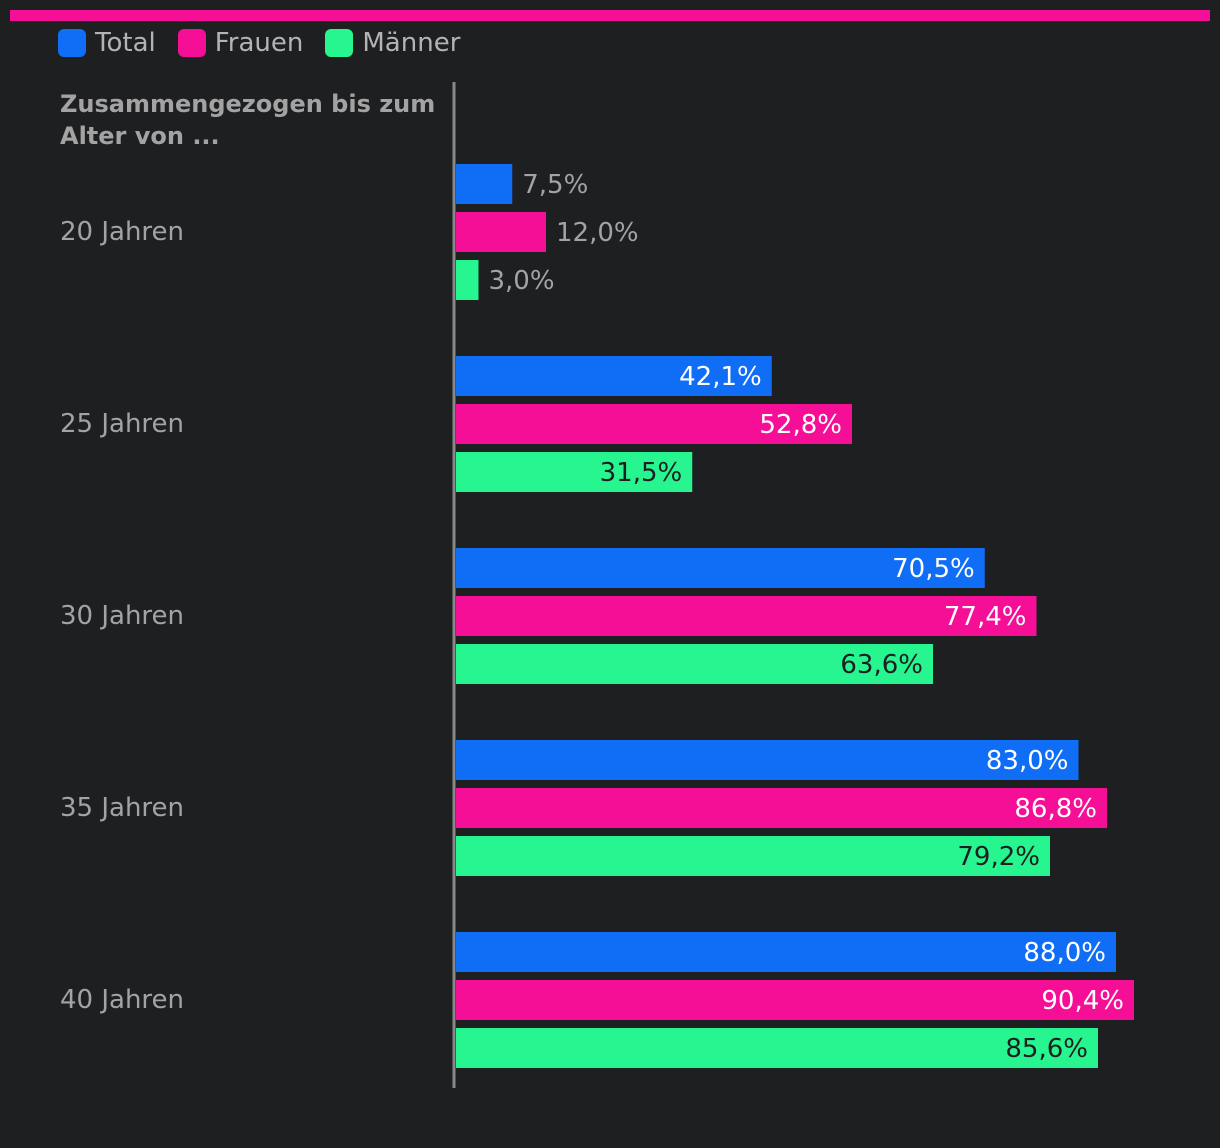 The height and width of the screenshot is (1148, 1220). I want to click on legend-item-maenner: Männer, so click(392, 43).